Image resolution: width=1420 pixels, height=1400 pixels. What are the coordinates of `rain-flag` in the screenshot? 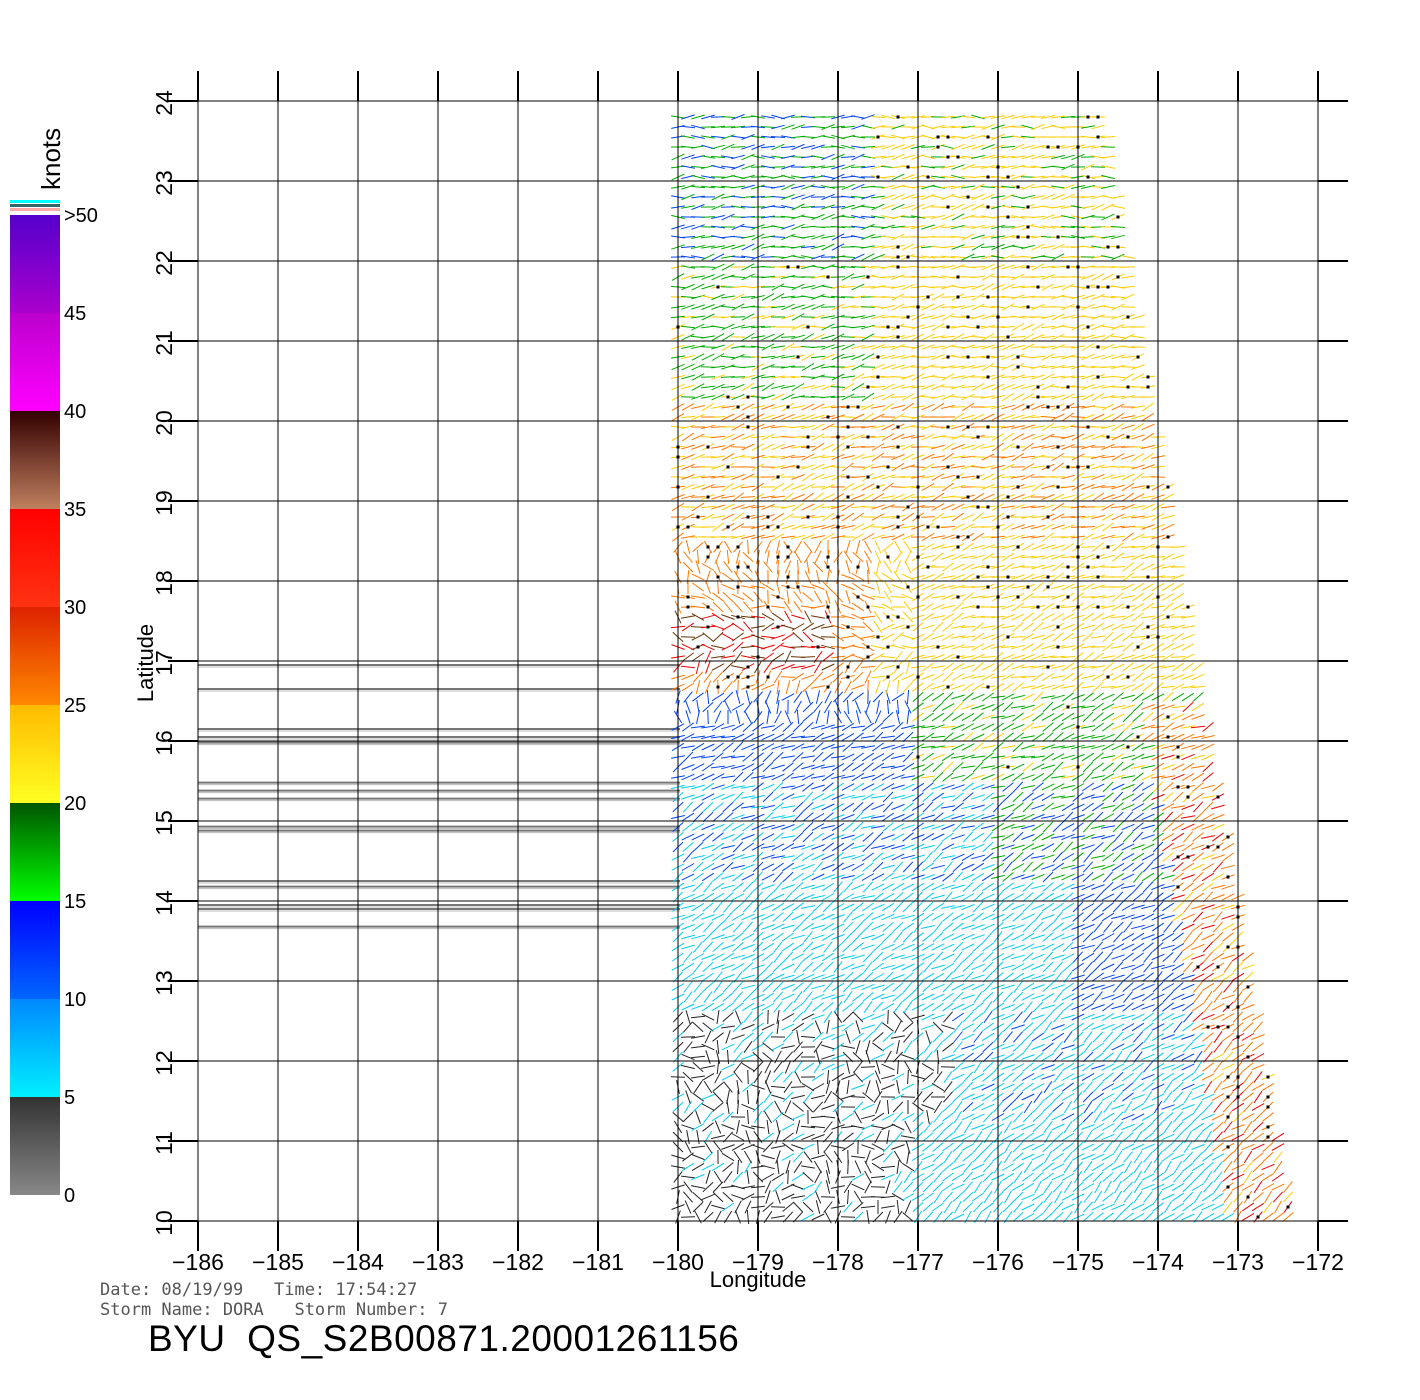 It's located at (1068, 577).